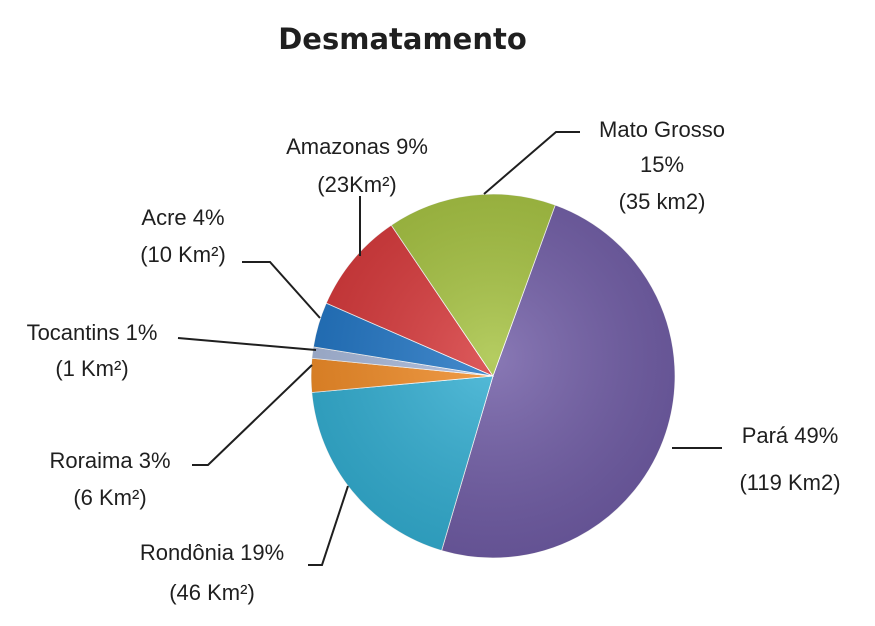  What do you see at coordinates (531, 163) in the screenshot?
I see `leader-line-mato-grosso` at bounding box center [531, 163].